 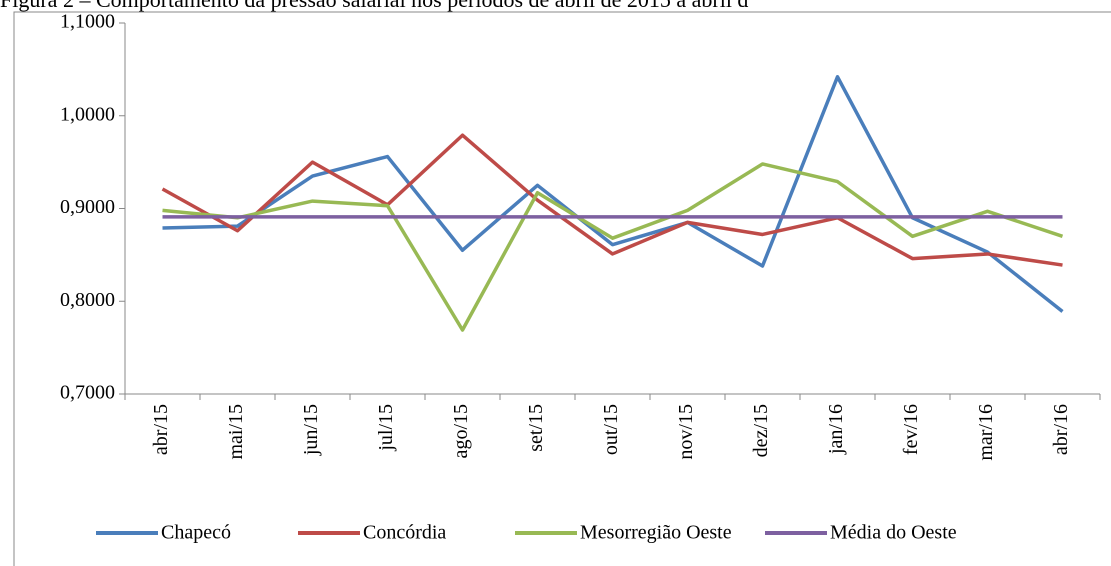 I want to click on x-tick-label: jun/15, so click(x=311, y=430).